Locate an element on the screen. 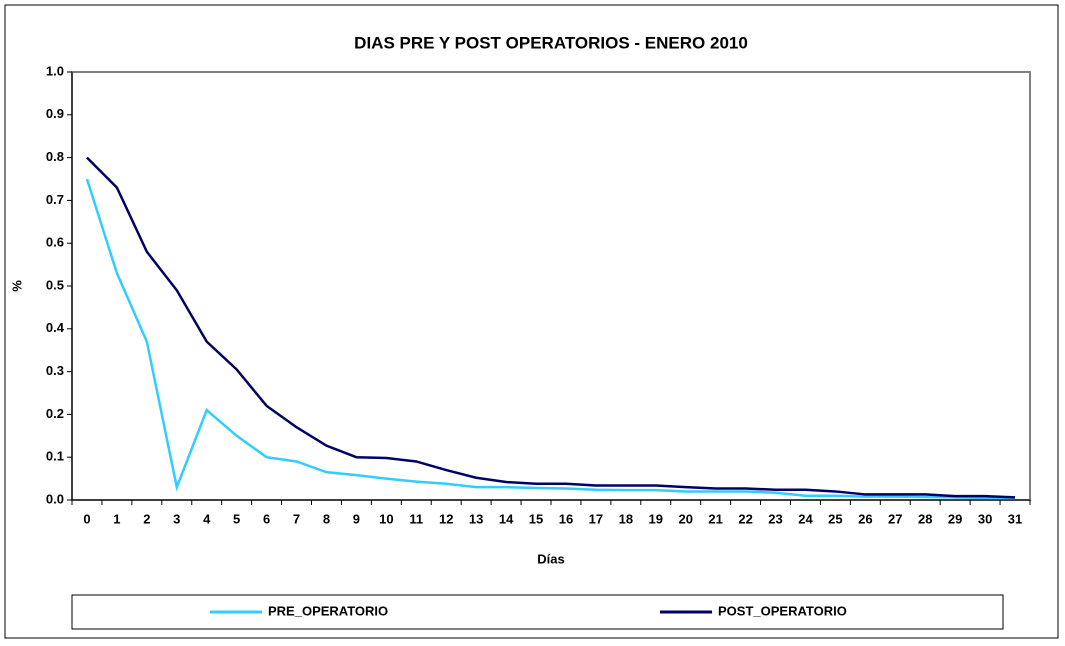  x-tick-label: 29 is located at coordinates (955, 518).